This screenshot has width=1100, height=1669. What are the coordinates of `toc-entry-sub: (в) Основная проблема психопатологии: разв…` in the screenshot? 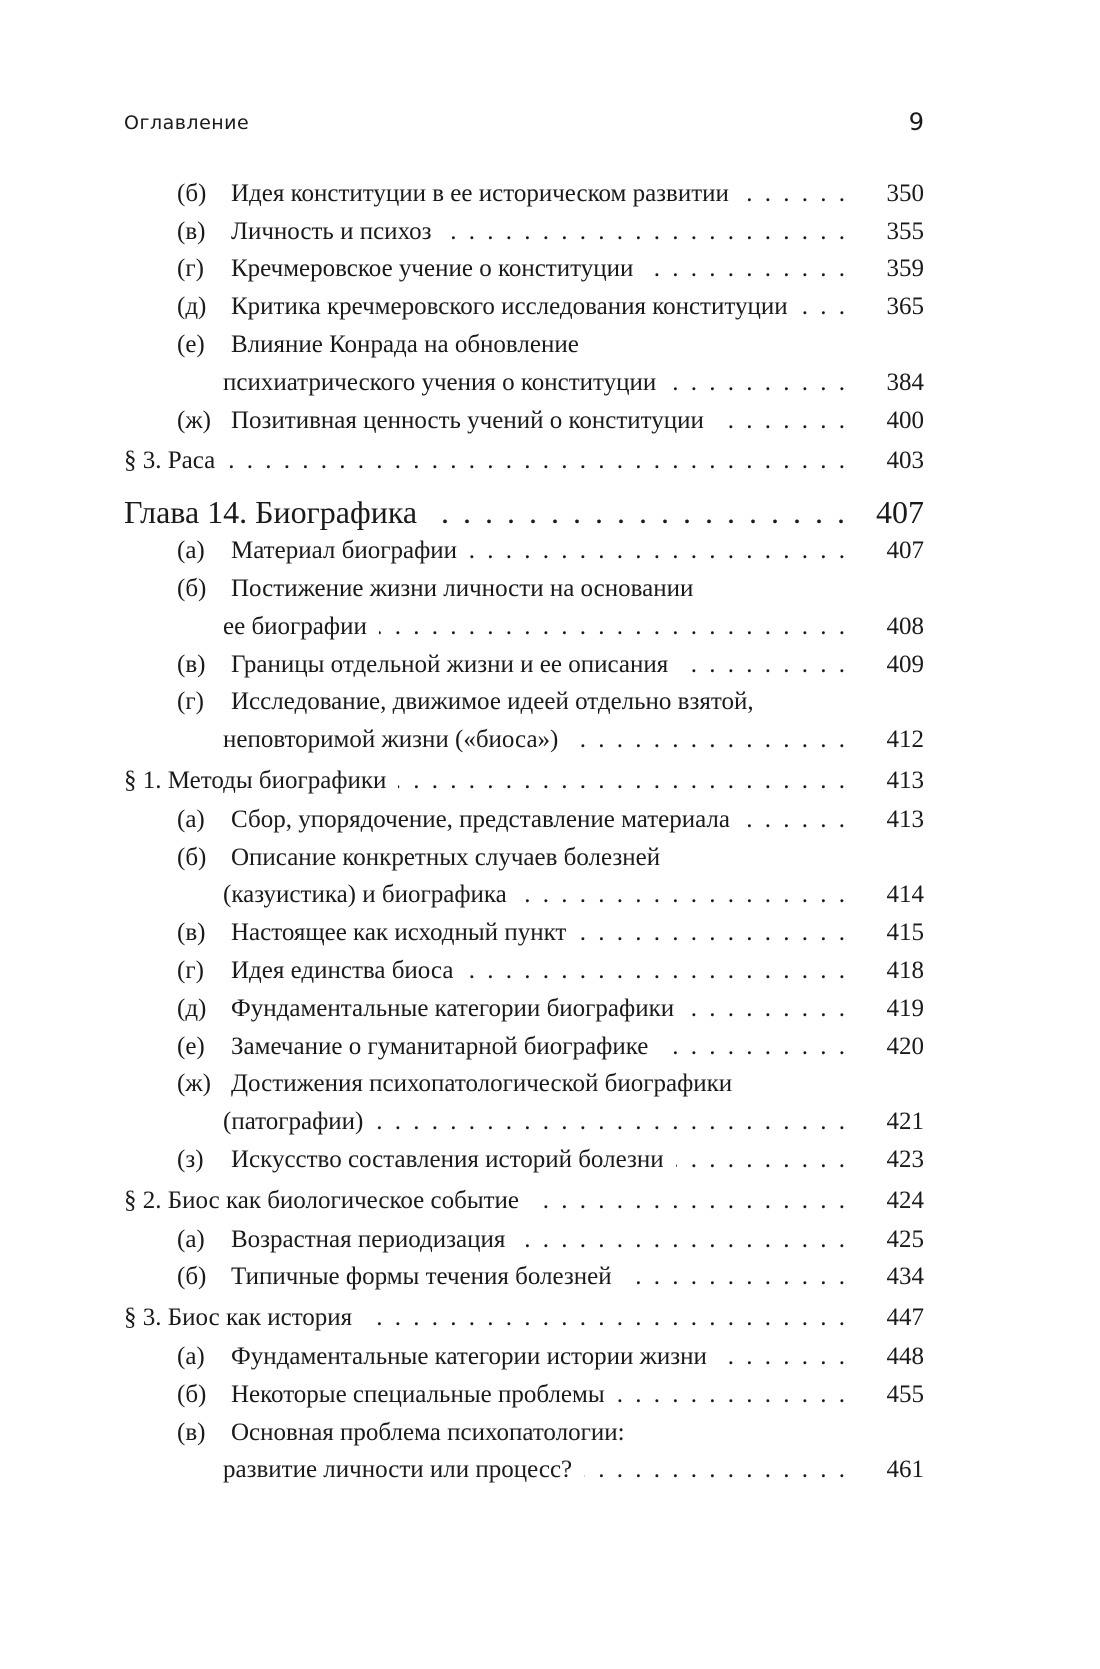 It's located at (524, 1452).